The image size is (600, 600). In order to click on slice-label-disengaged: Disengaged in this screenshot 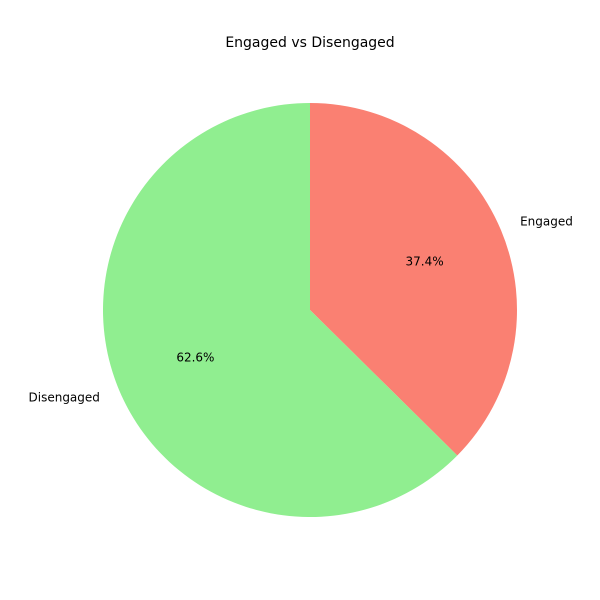, I will do `click(64, 397)`.